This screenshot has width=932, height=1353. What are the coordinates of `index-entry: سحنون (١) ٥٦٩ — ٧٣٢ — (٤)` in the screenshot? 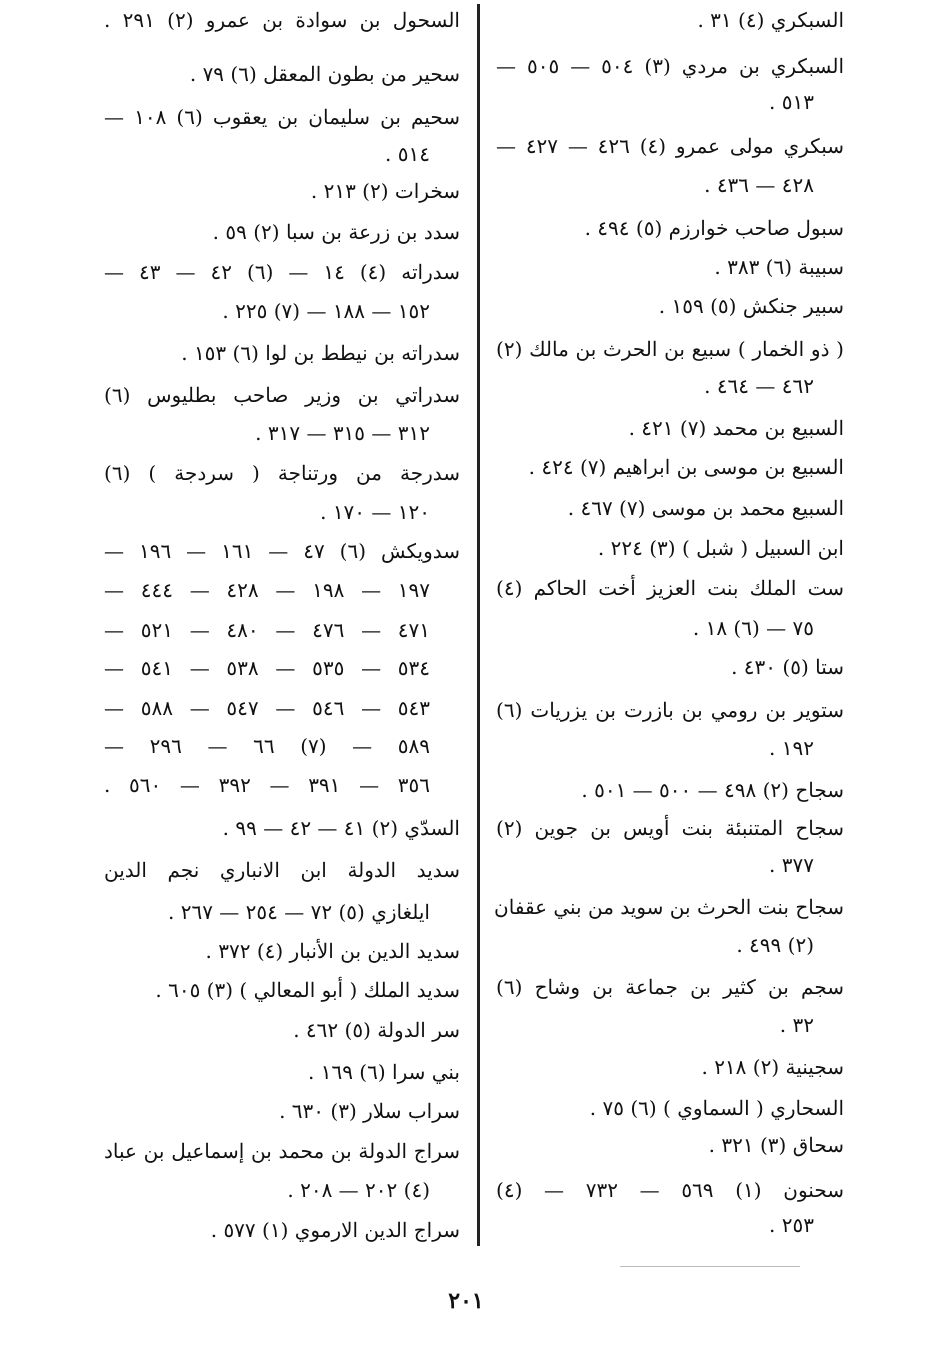 It's located at (670, 1190).